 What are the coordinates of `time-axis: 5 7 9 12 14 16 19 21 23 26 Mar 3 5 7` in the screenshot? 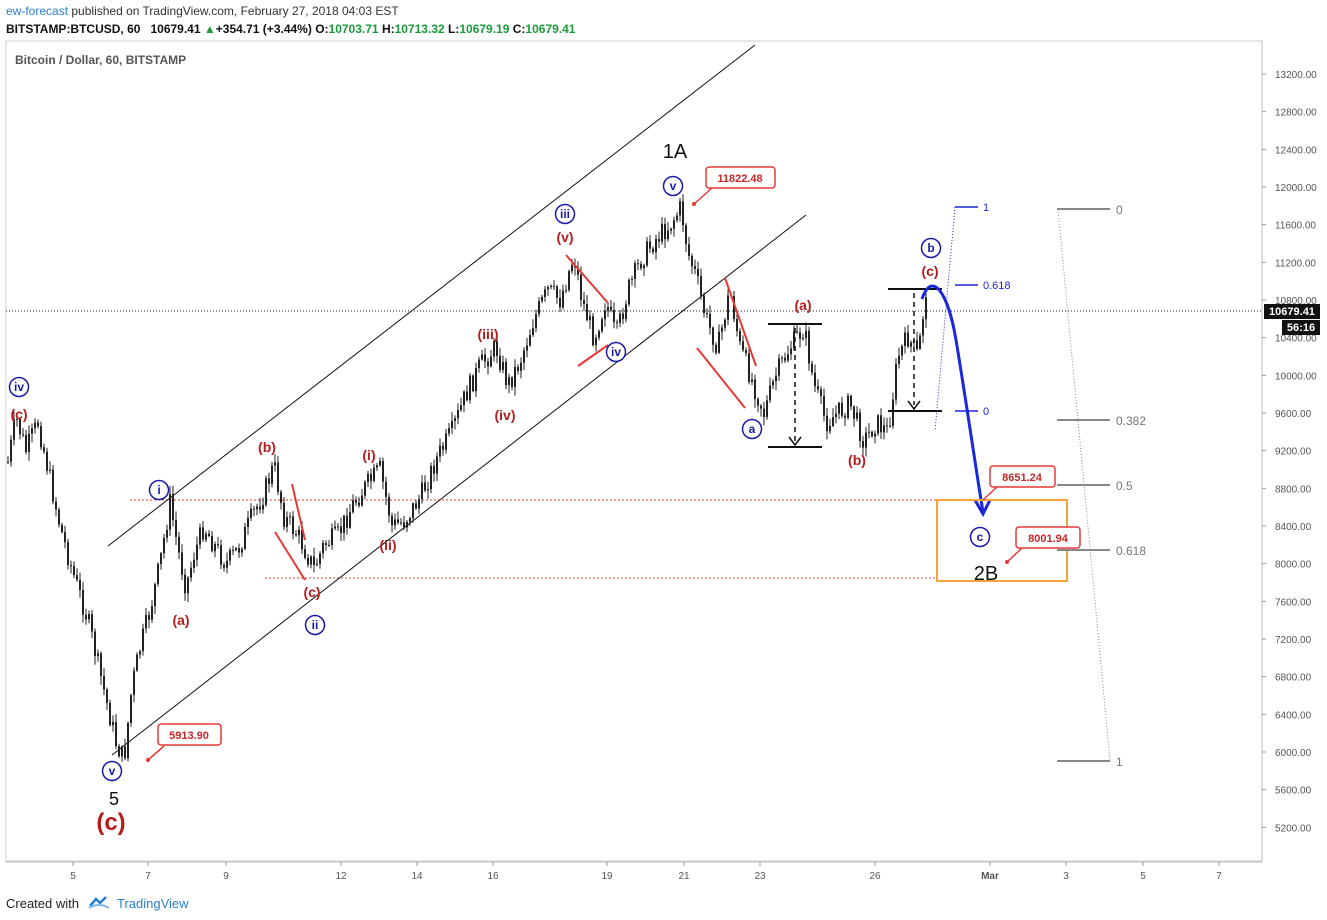 It's located at (646, 872).